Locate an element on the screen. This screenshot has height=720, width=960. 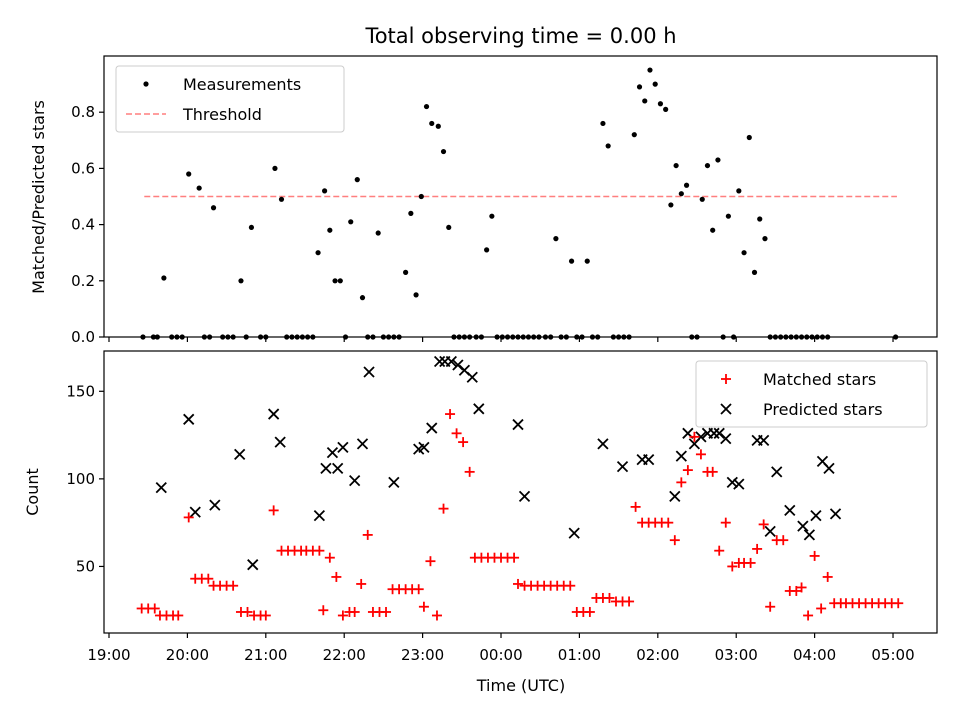
bottom-ytick-label: 50 is located at coordinates (85, 566).